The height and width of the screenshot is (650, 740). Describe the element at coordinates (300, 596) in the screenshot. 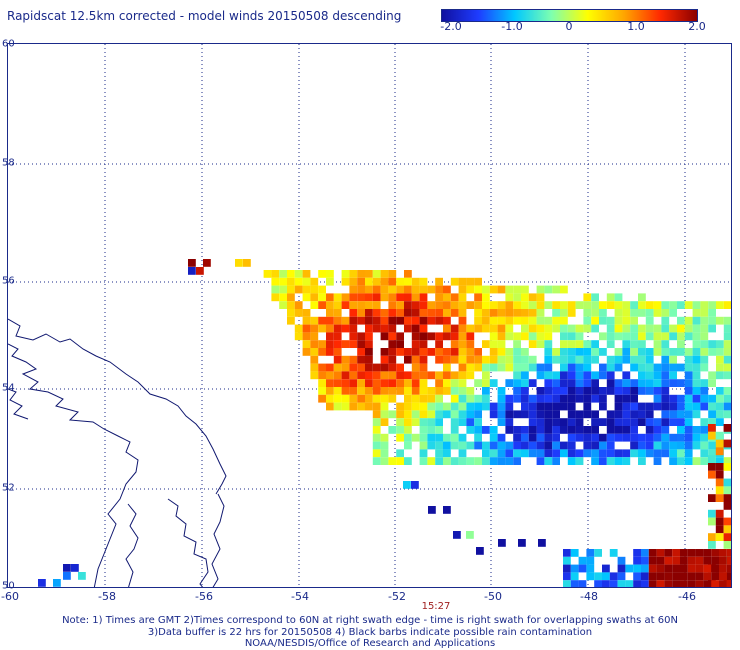

I see `lon-label: -54` at that location.